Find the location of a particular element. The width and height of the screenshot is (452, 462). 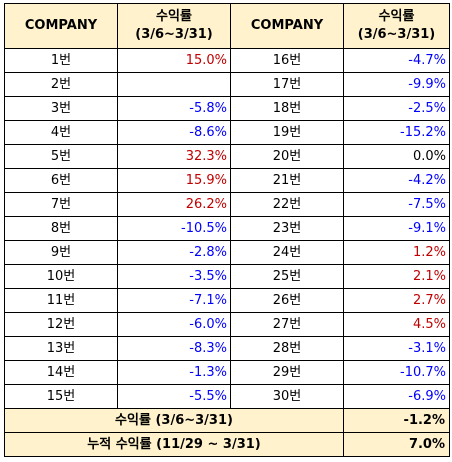

return-value-left: -7.1% is located at coordinates (174, 300).